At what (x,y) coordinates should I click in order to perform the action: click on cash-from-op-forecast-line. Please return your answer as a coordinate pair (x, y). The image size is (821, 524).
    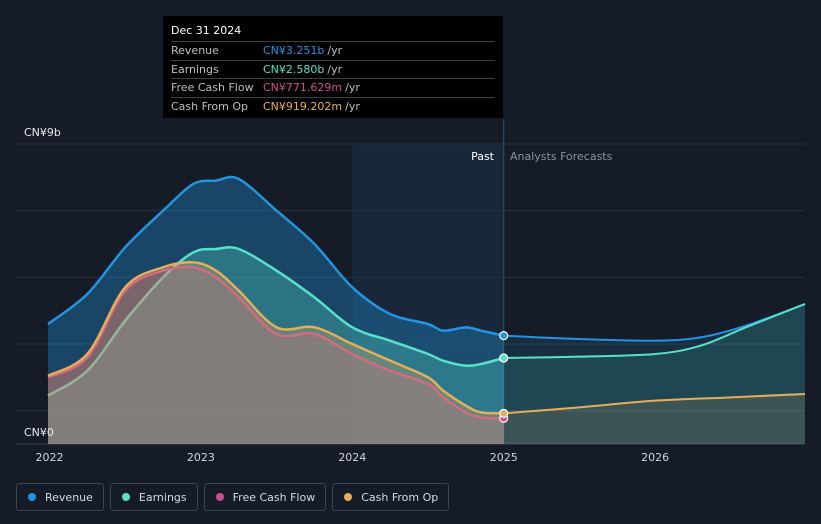
    Looking at the image, I should click on (654, 404).